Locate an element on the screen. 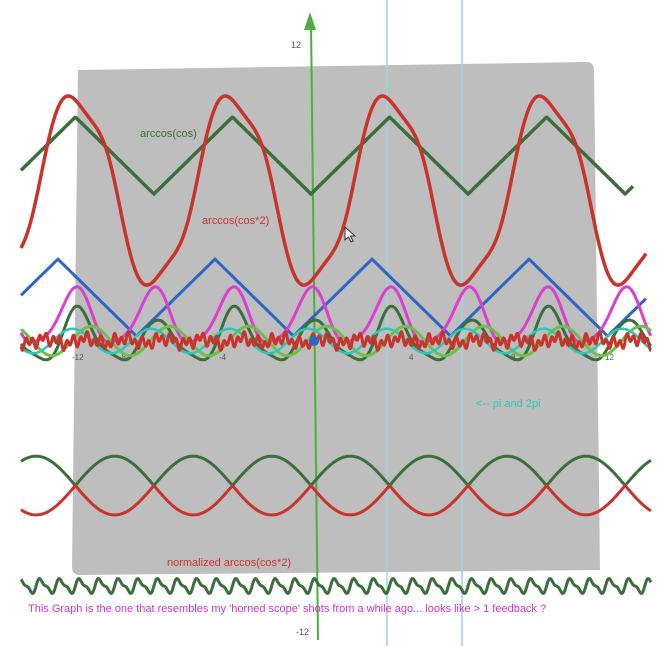 This screenshot has height=646, width=664. origin-point is located at coordinates (314, 341).